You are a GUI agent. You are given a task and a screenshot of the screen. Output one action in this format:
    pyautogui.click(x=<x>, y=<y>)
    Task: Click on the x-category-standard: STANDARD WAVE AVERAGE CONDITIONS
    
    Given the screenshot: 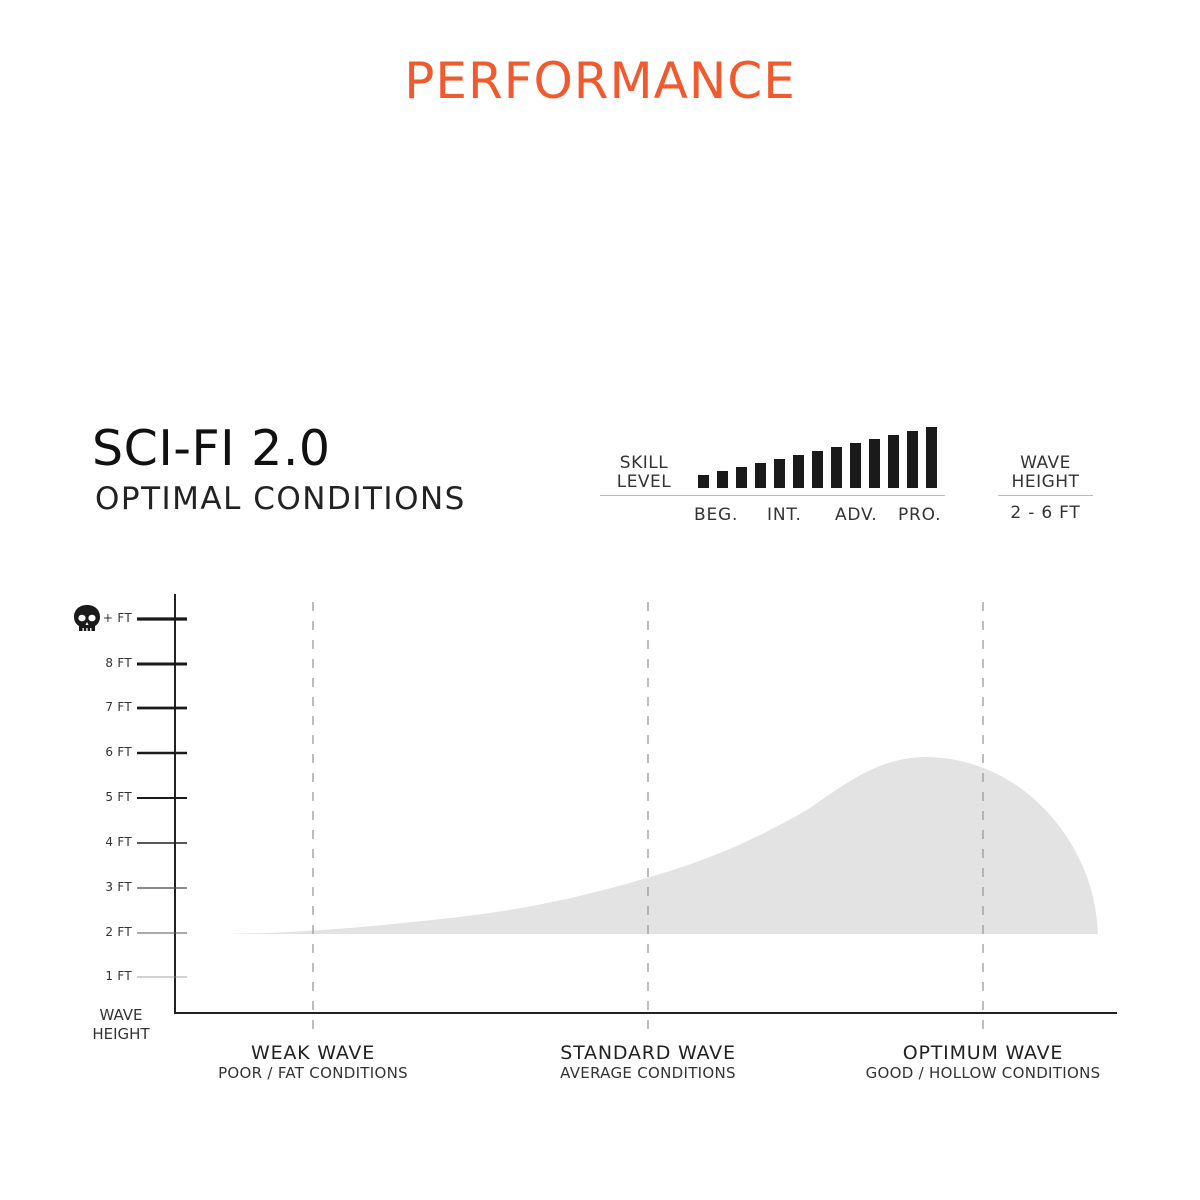 What is the action you would take?
    pyautogui.click(x=648, y=1062)
    